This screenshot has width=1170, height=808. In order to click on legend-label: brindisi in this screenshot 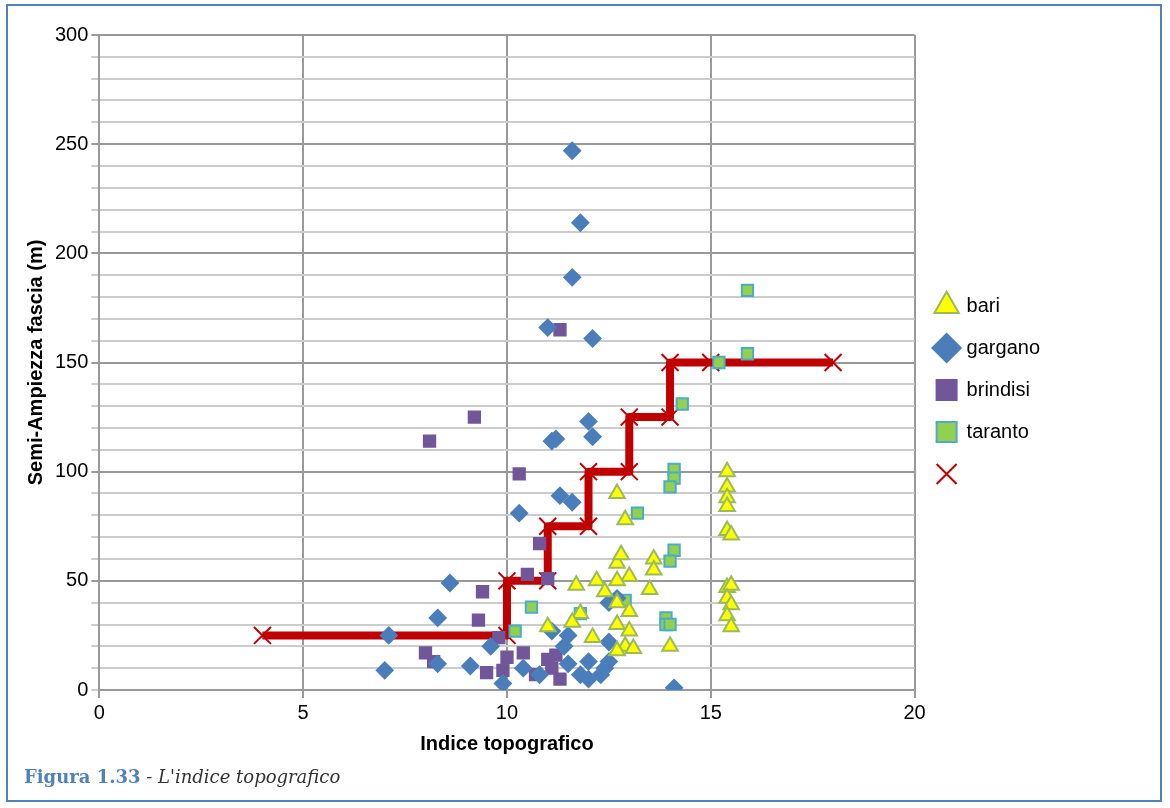, I will do `click(998, 388)`.